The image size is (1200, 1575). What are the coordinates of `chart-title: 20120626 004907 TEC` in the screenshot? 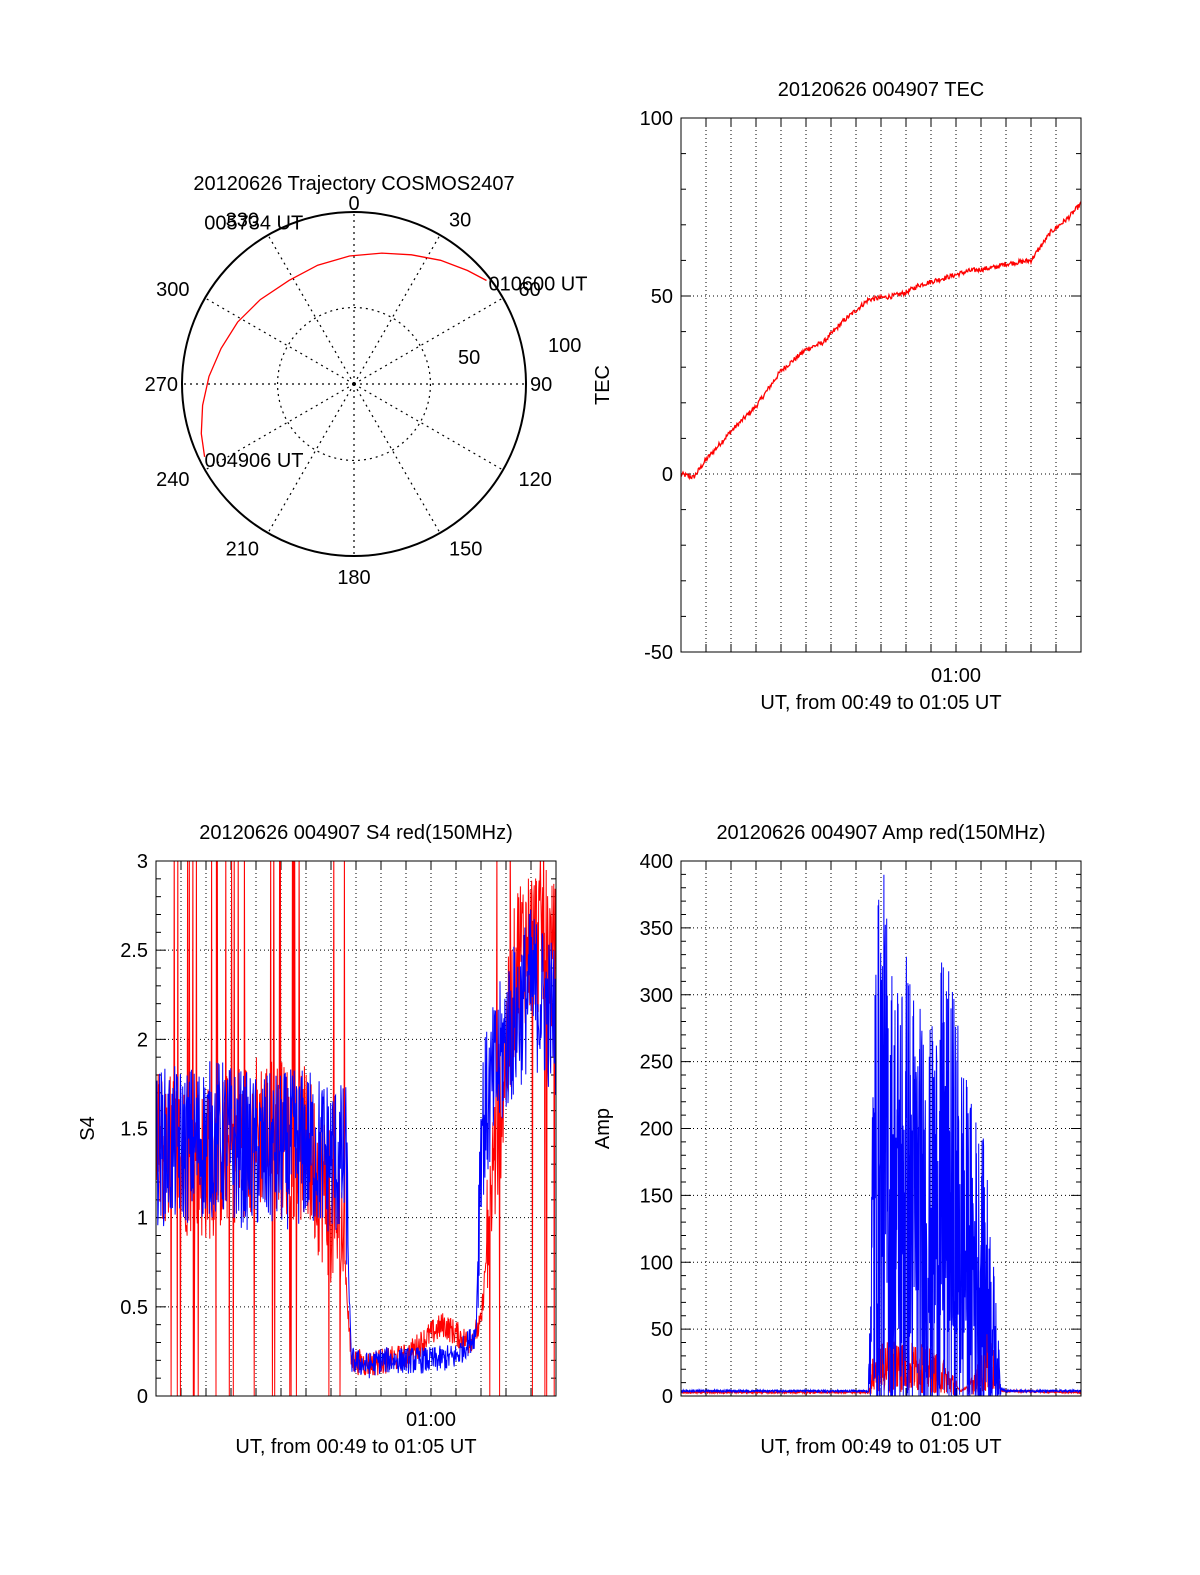 It's located at (881, 90).